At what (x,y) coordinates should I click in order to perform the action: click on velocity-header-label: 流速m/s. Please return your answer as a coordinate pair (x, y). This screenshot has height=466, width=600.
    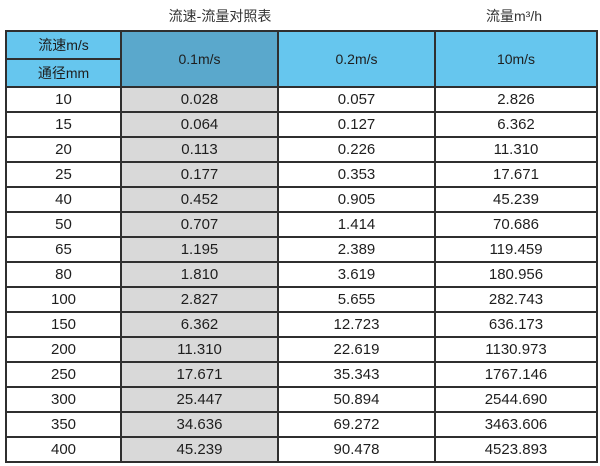
    Looking at the image, I should click on (63, 45).